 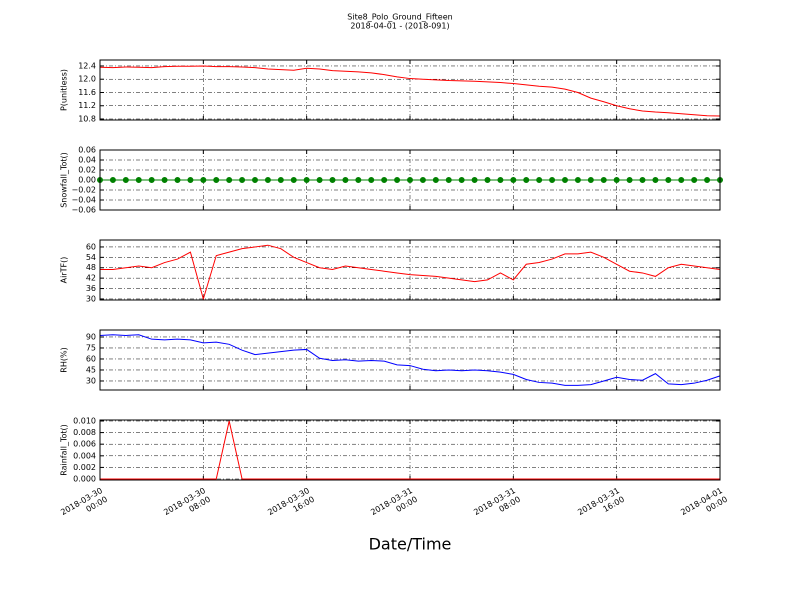 What do you see at coordinates (64, 450) in the screenshot?
I see `y-axis-label: Rainfall_Tot()` at bounding box center [64, 450].